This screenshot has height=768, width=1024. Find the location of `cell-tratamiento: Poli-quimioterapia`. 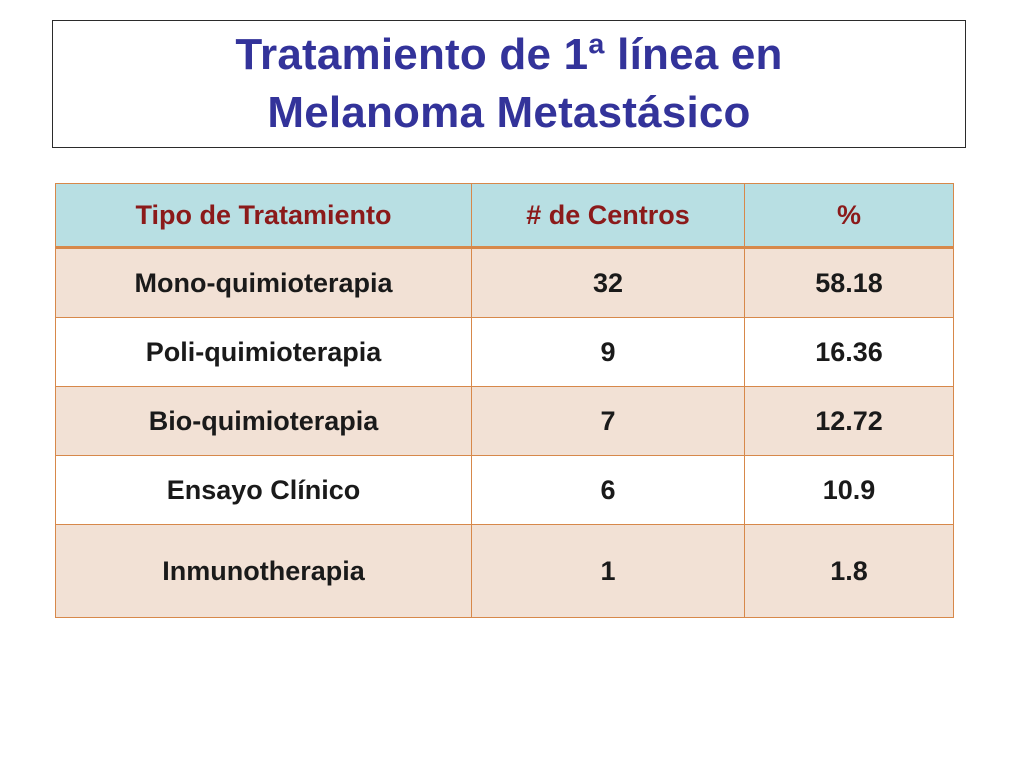

cell-tratamiento: Poli-quimioterapia is located at coordinates (263, 352).